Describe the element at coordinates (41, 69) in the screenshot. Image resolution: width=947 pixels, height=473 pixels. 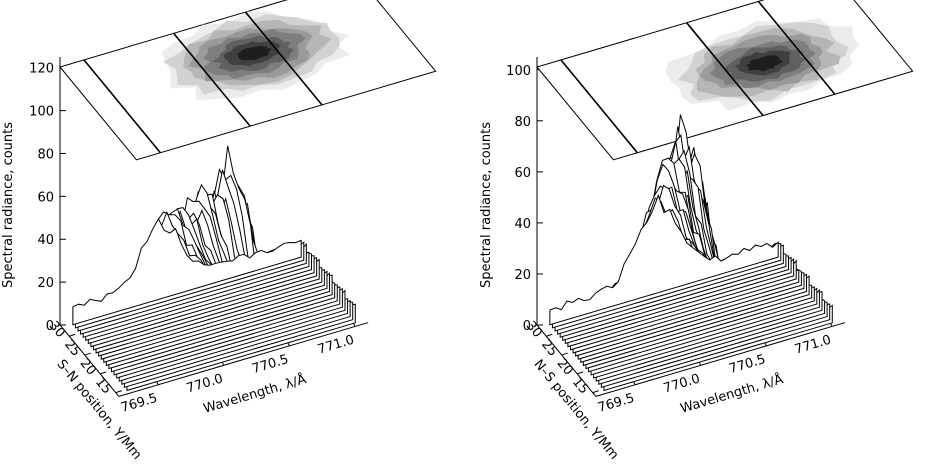
I see `z-tick-label: 120` at that location.